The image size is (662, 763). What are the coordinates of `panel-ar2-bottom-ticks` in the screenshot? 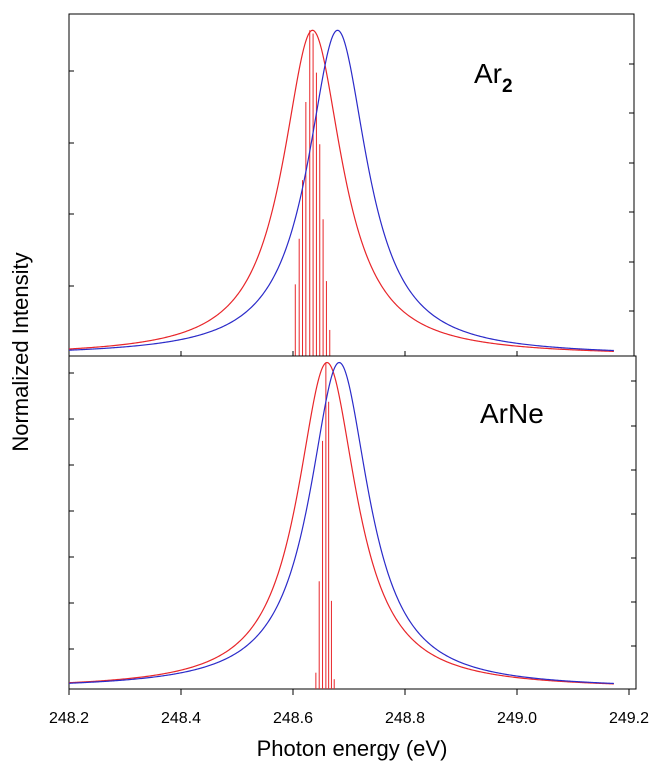 It's located at (349, 353).